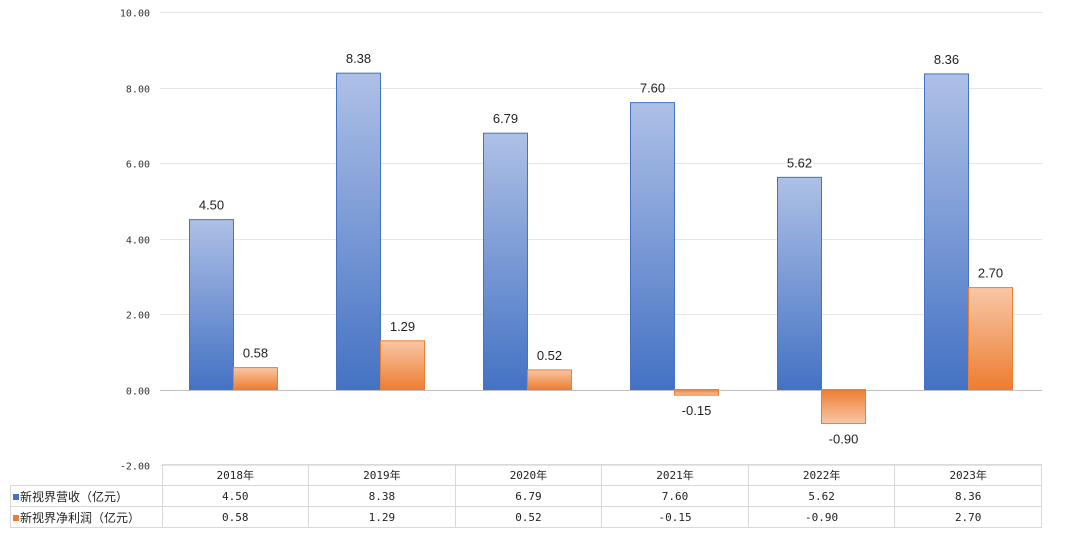  I want to click on category-label: 2018年, so click(235, 475).